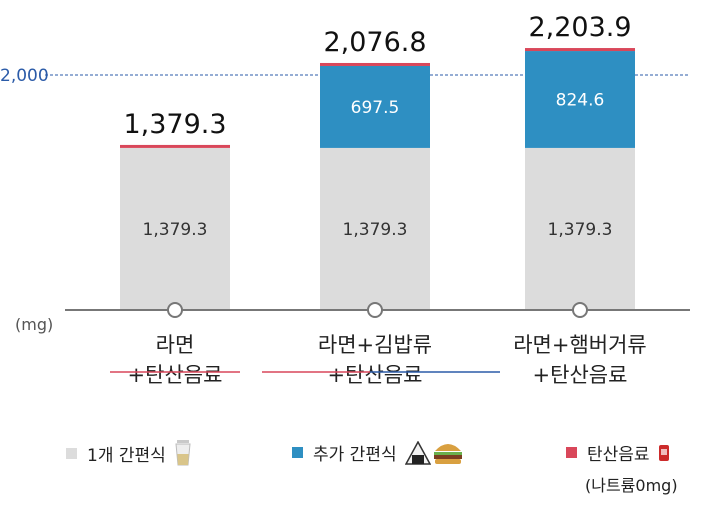 The image size is (711, 517). Describe the element at coordinates (175, 375) in the screenshot. I see `category-label-0-1: +탄산음료` at that location.